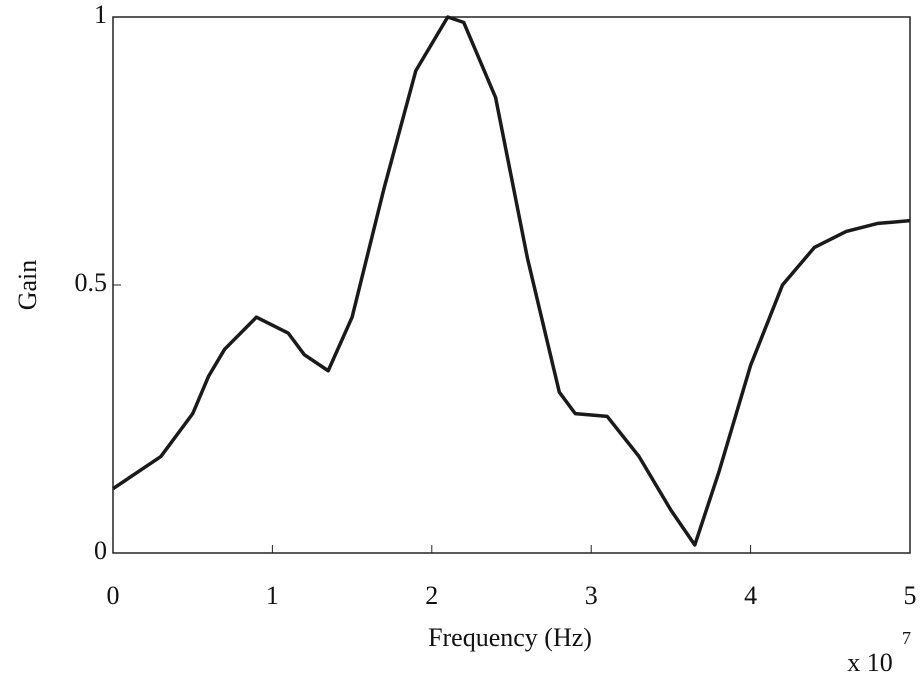 Image resolution: width=920 pixels, height=683 pixels. Describe the element at coordinates (91, 282) in the screenshot. I see `y-tick-label: 0.5` at that location.